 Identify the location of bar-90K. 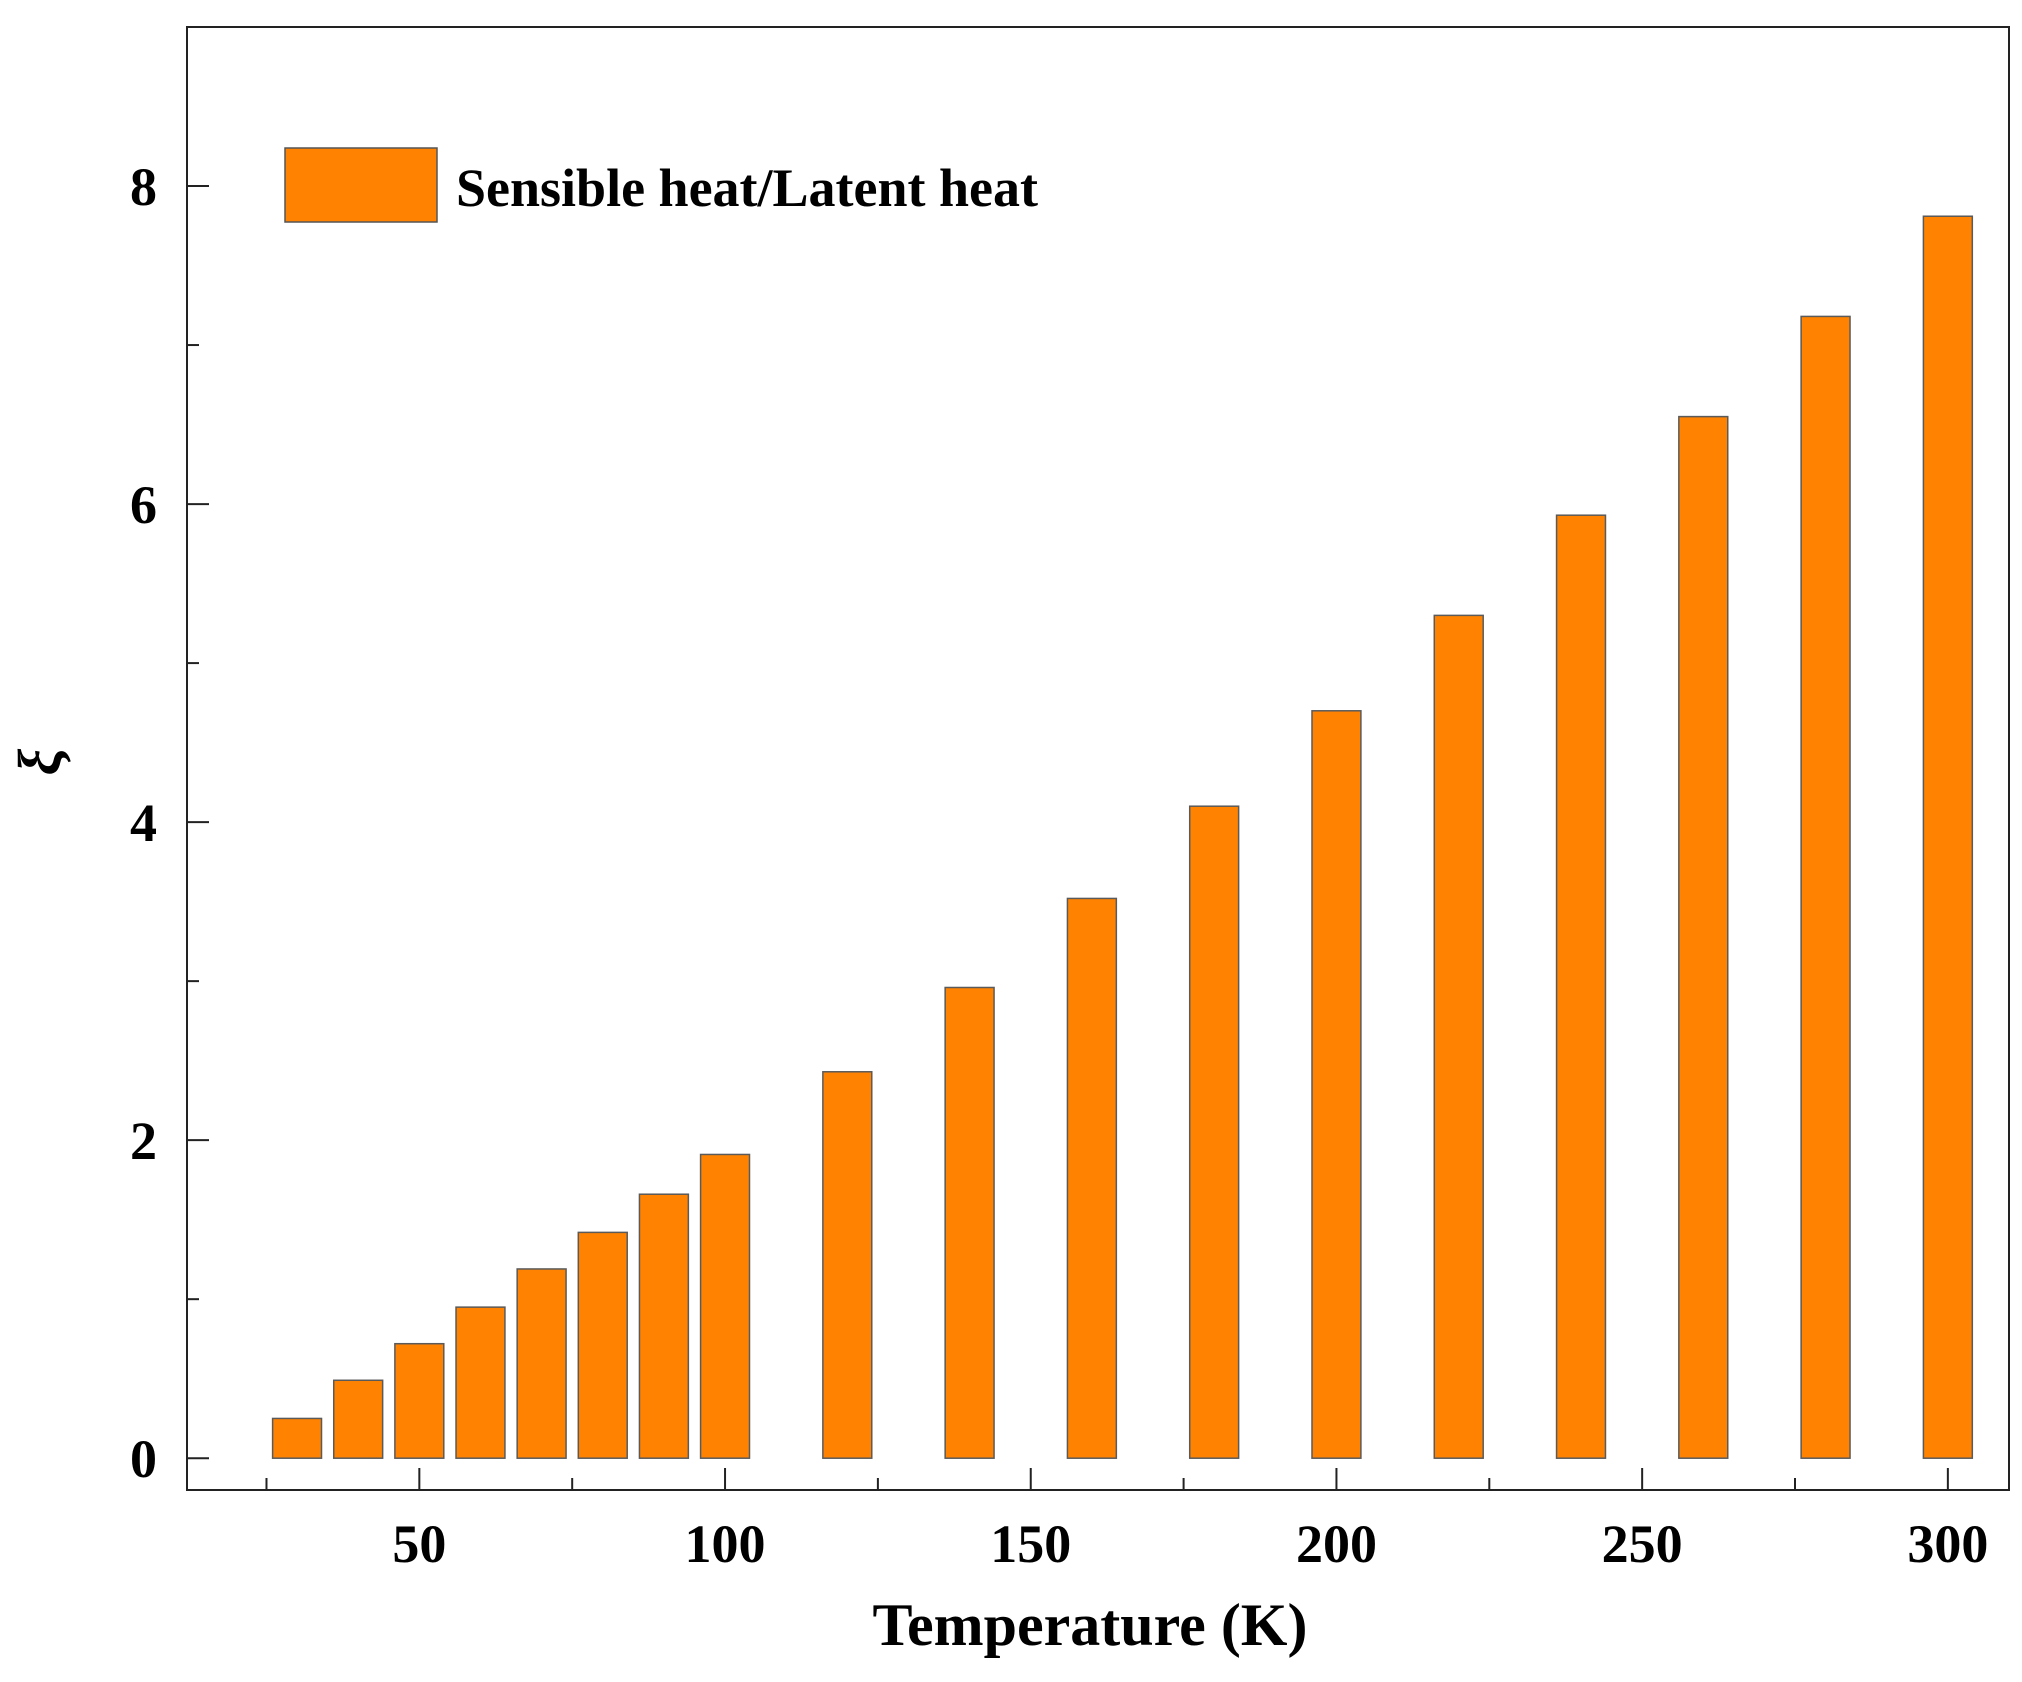
(664, 1326).